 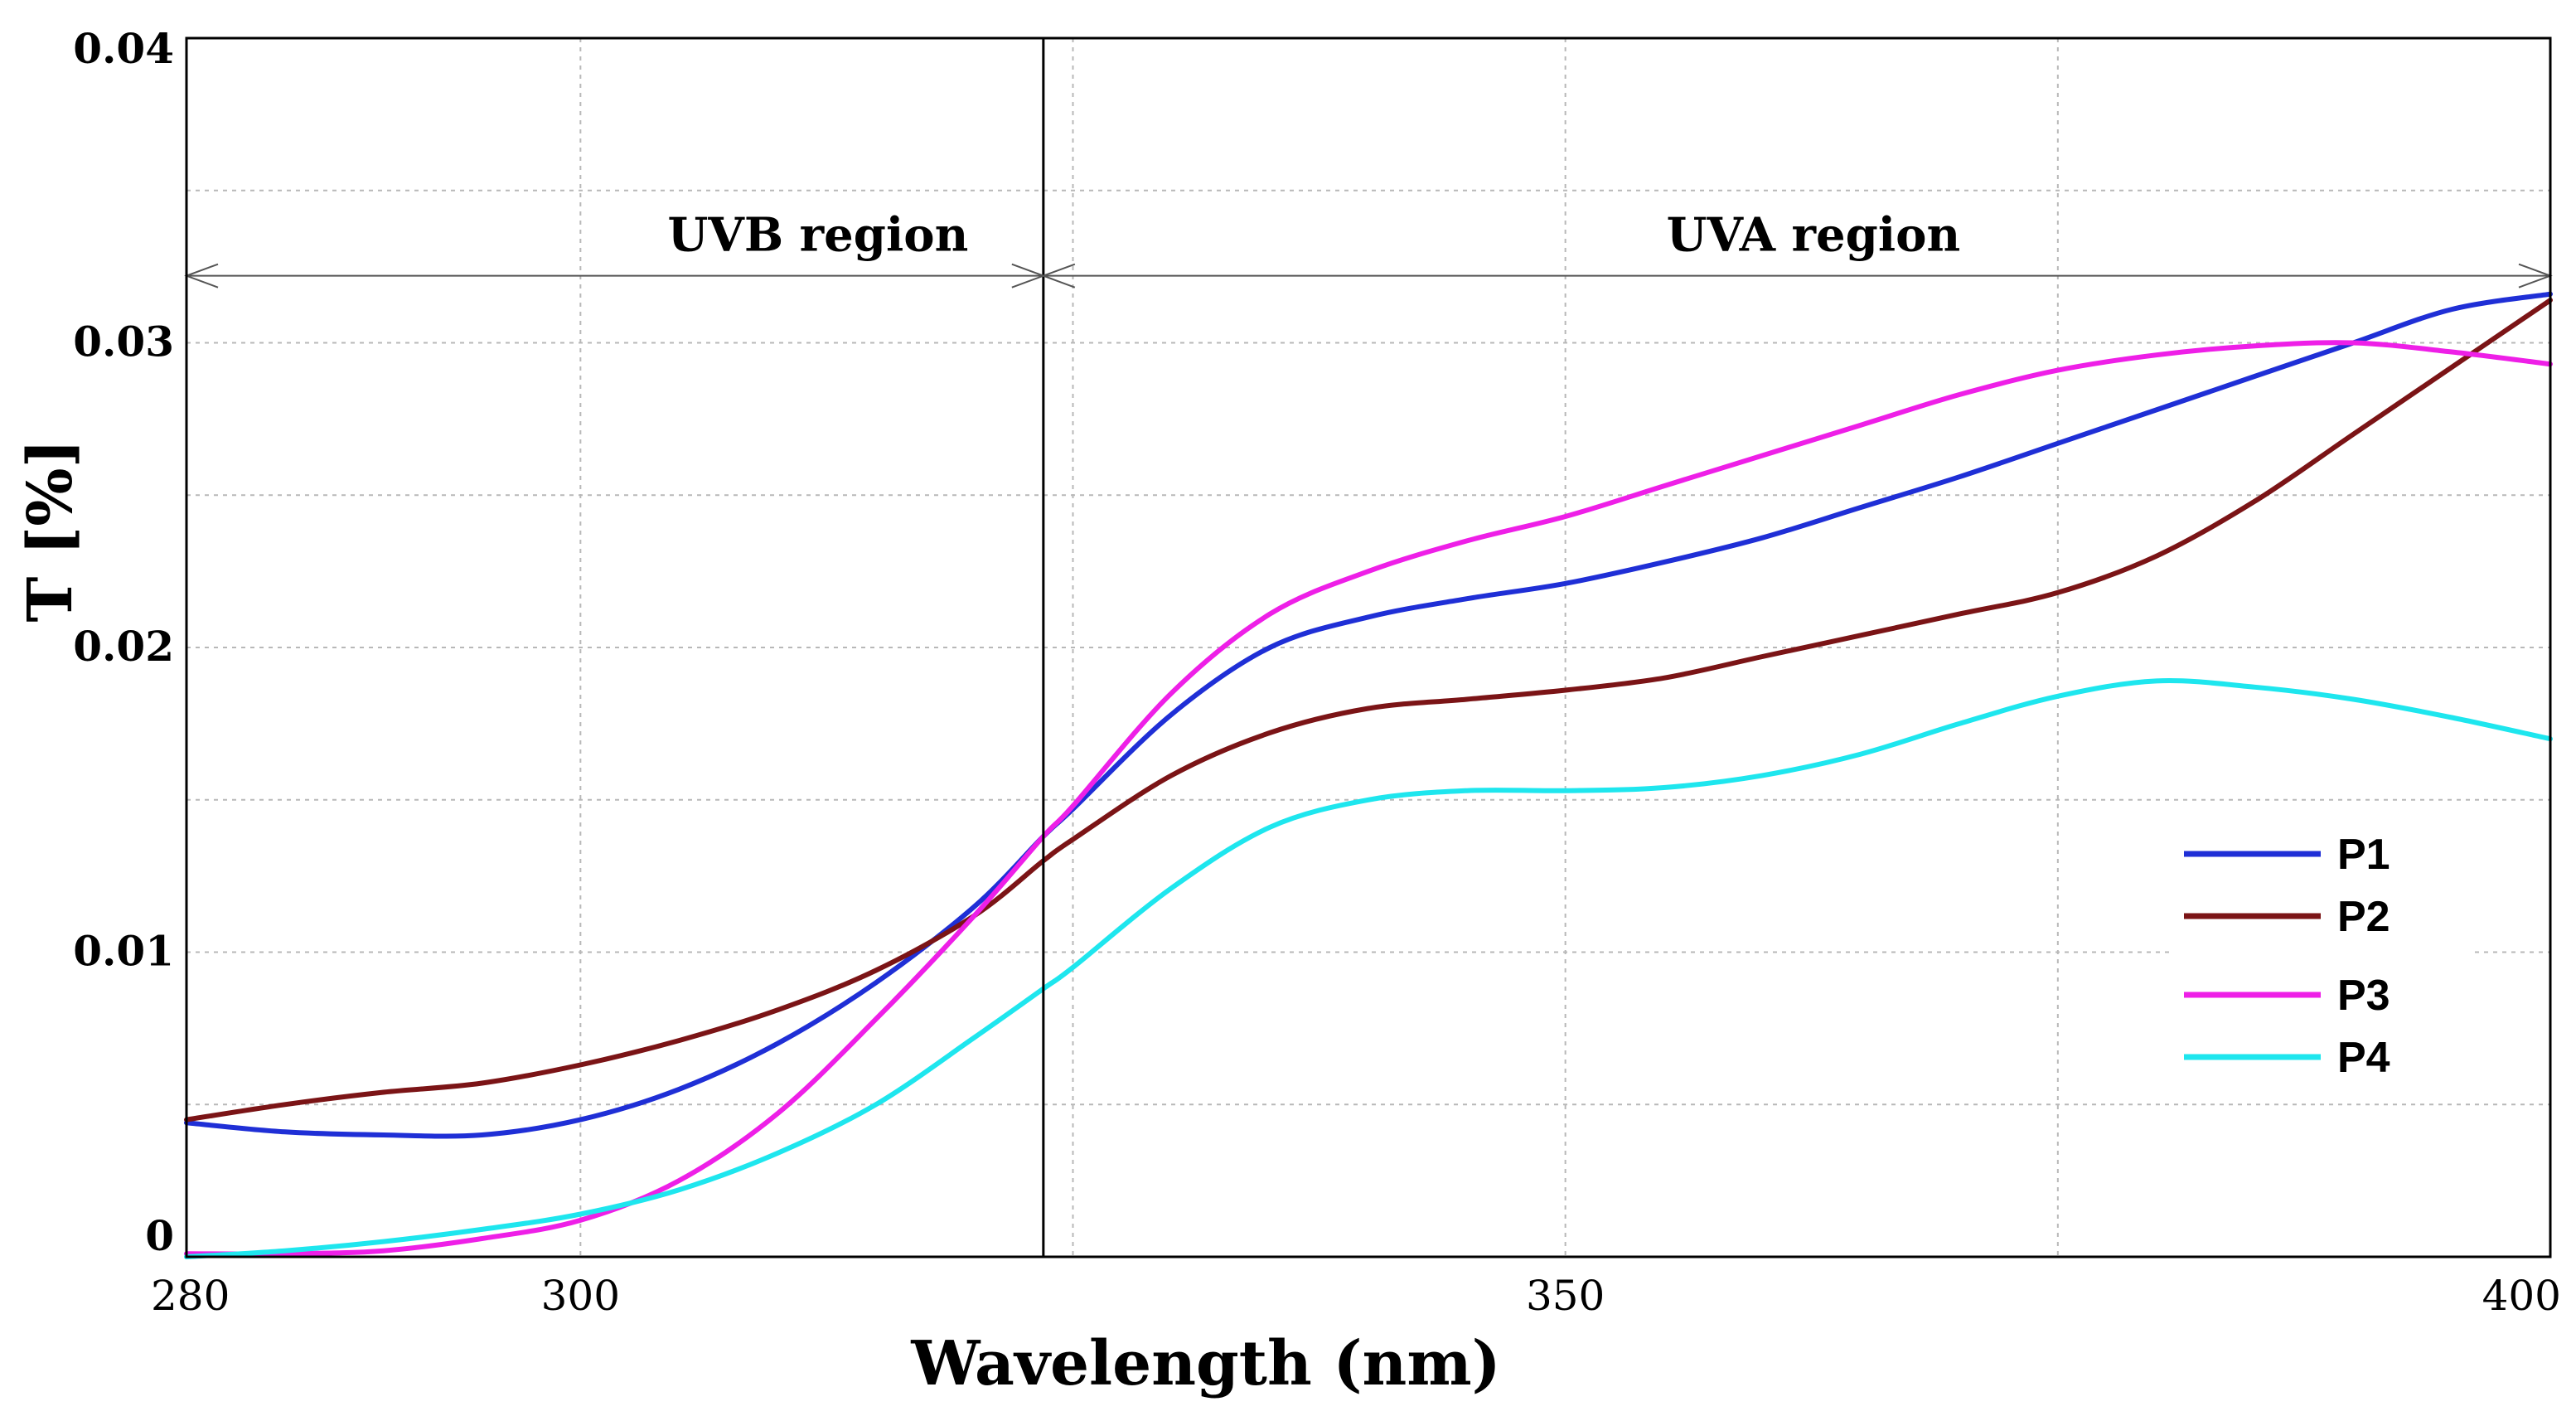 What do you see at coordinates (818, 235) in the screenshot?
I see `uvb-region-label: UVB region` at bounding box center [818, 235].